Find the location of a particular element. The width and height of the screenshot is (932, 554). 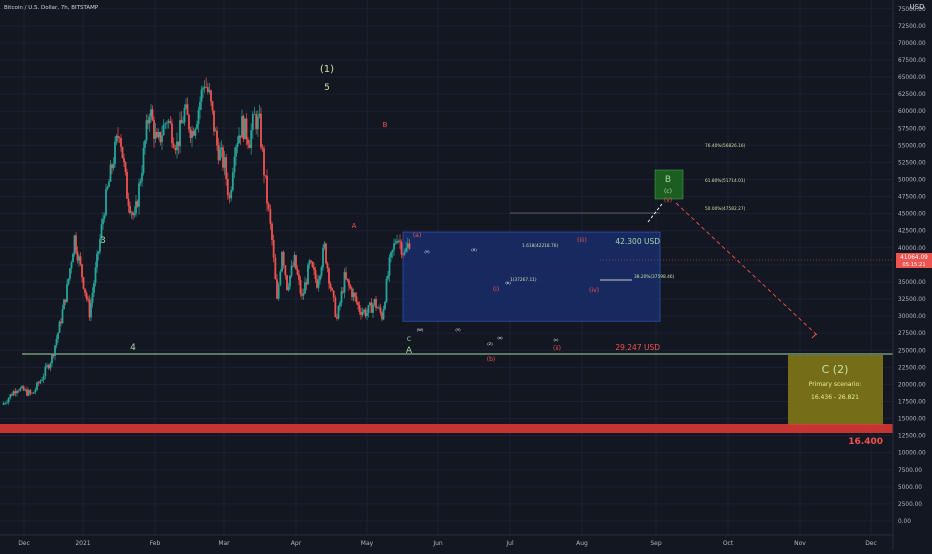

arrow-head is located at coordinates (814, 336).